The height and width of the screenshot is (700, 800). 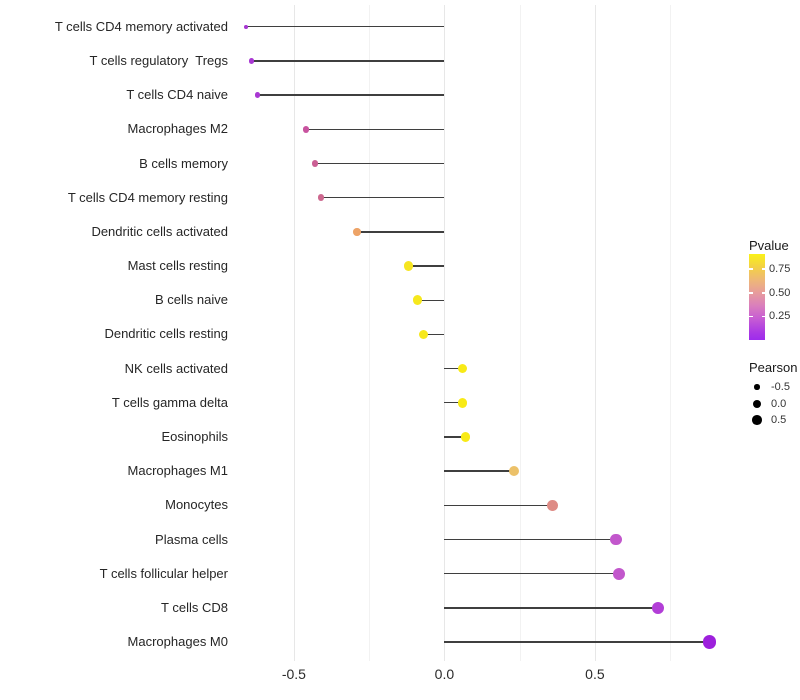 What do you see at coordinates (773, 367) in the screenshot?
I see `pearson-legend-title: Pearson` at bounding box center [773, 367].